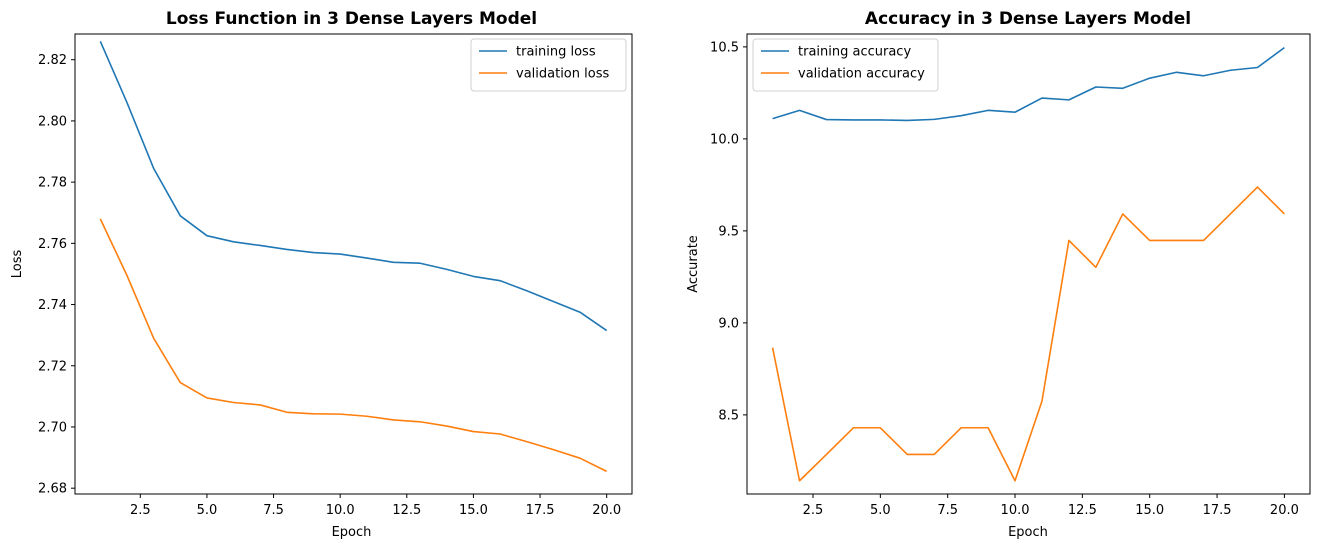 This screenshot has height=548, width=1320. Describe the element at coordinates (52, 60) in the screenshot. I see `loss-ytick-label: 2.82` at that location.